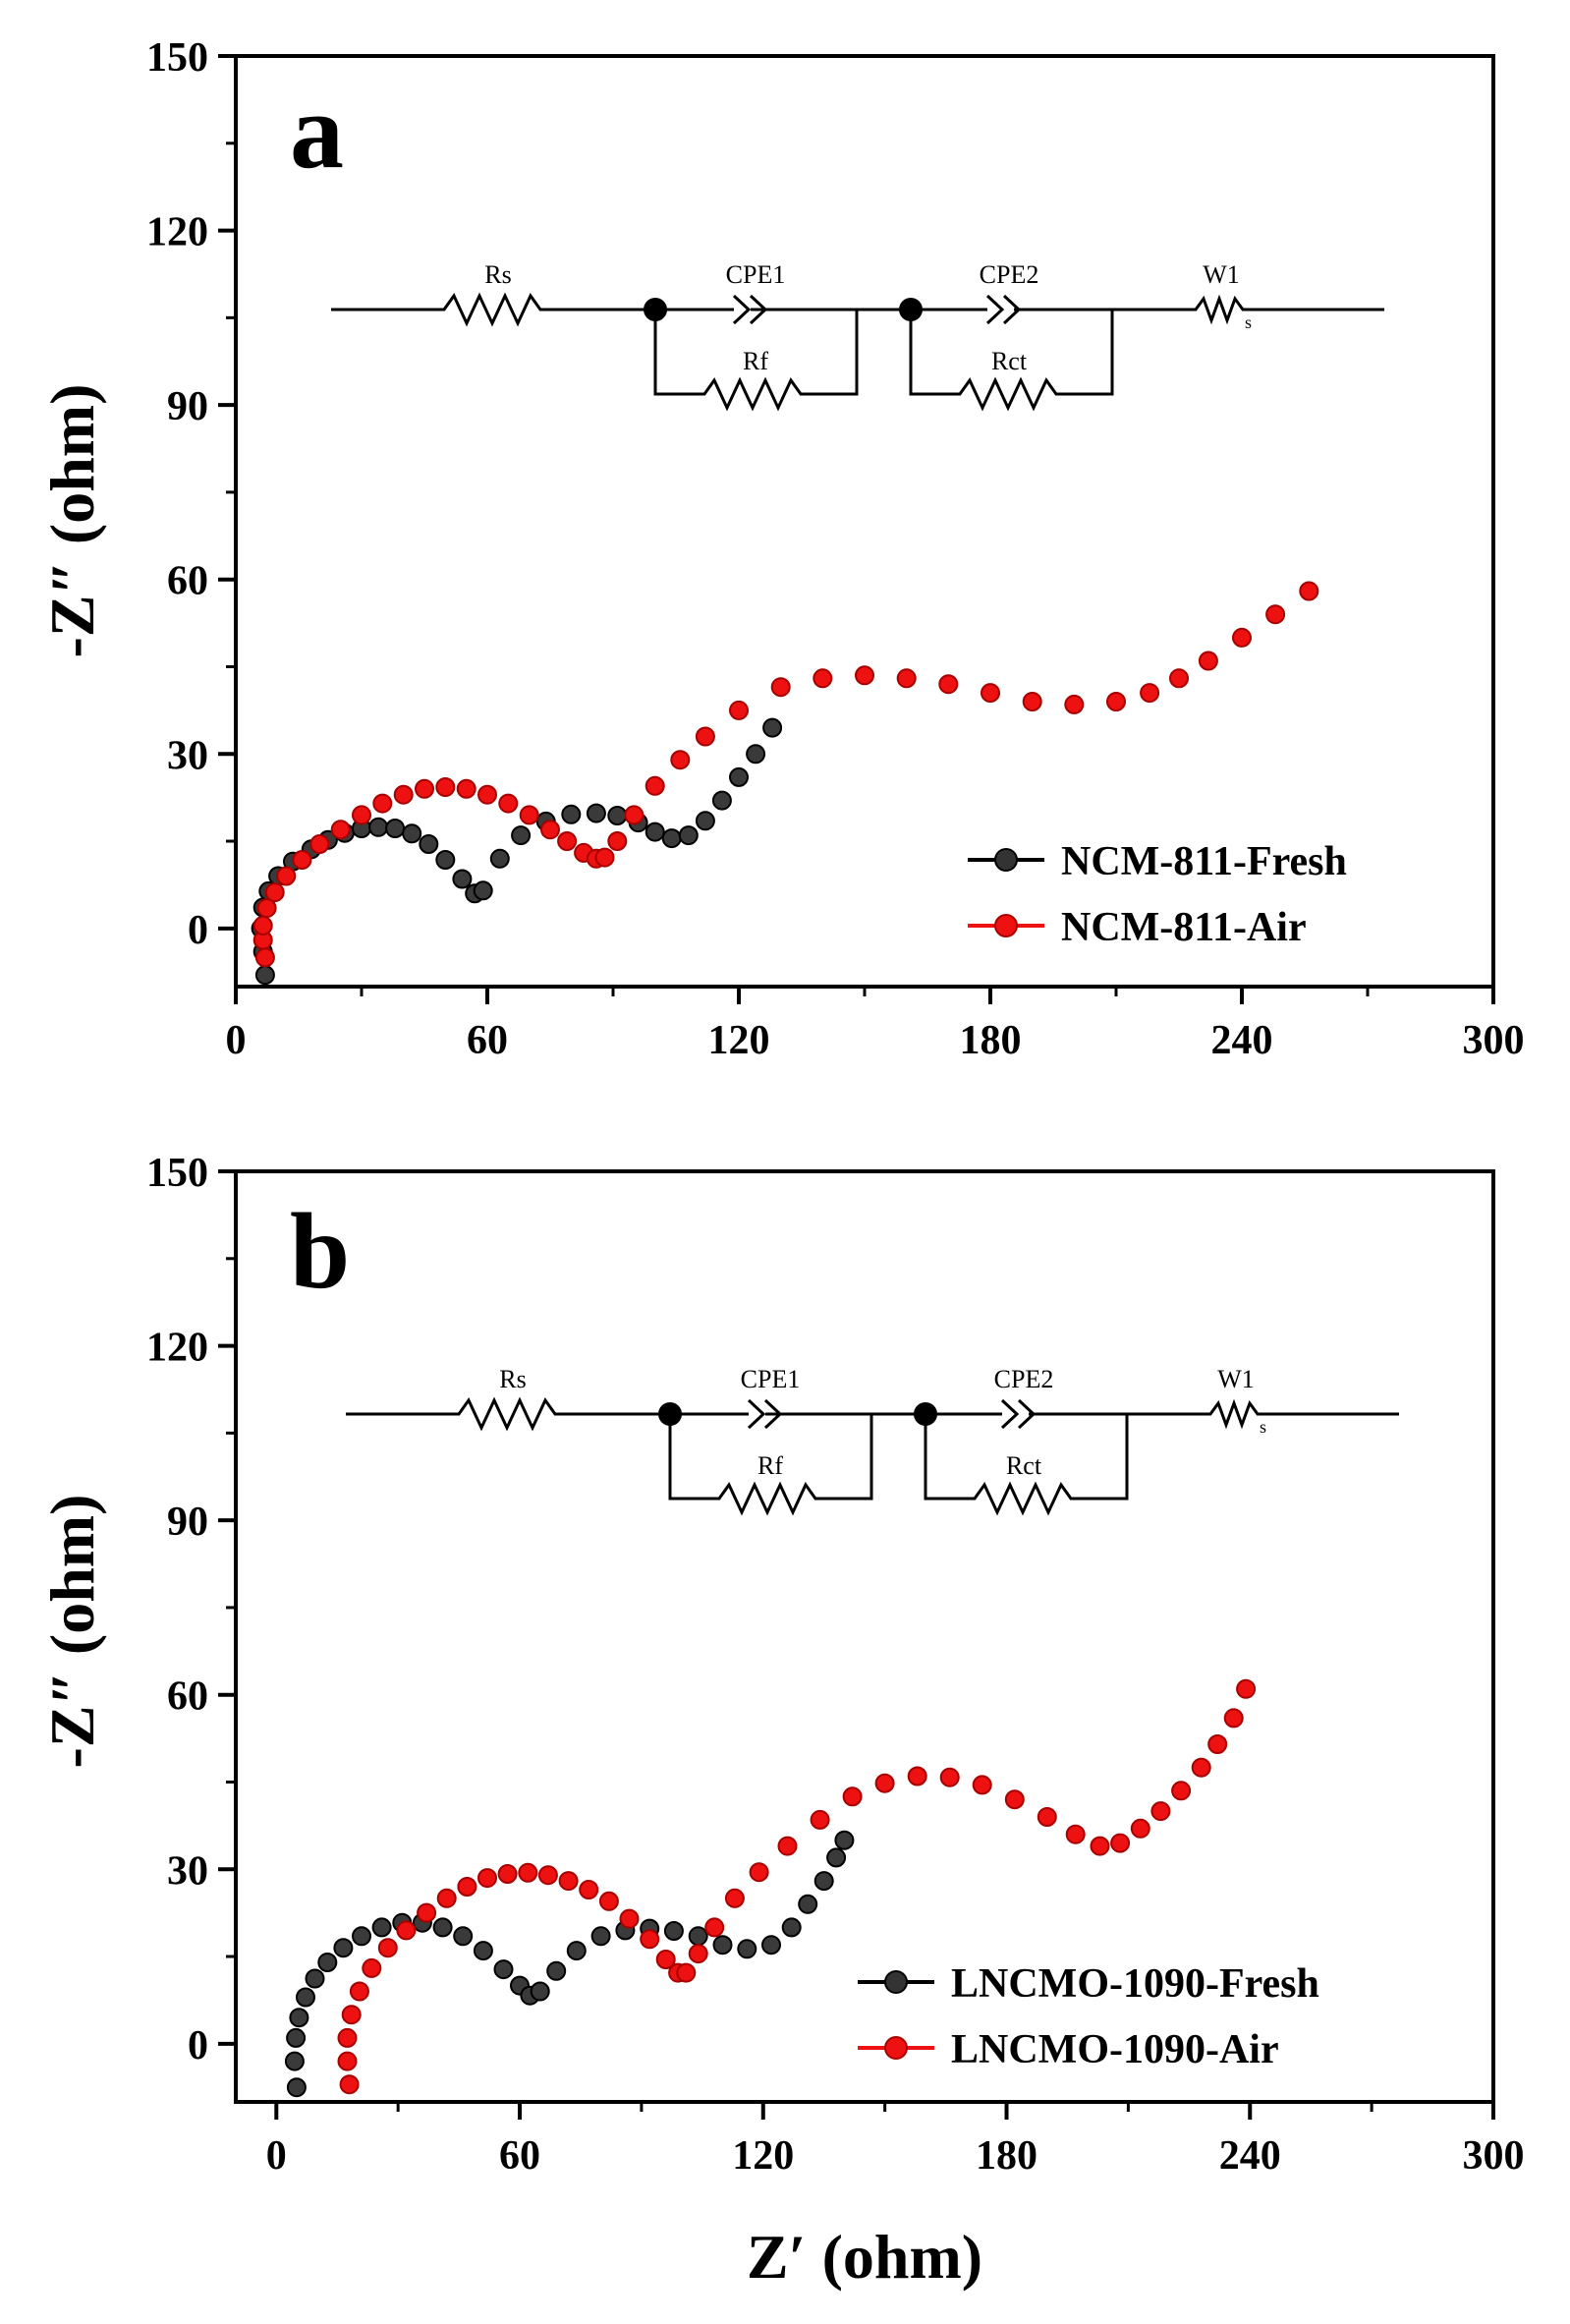 The image size is (1570, 2324). Describe the element at coordinates (1184, 928) in the screenshot. I see `legend-label-air-a: NCM-811-Air` at that location.